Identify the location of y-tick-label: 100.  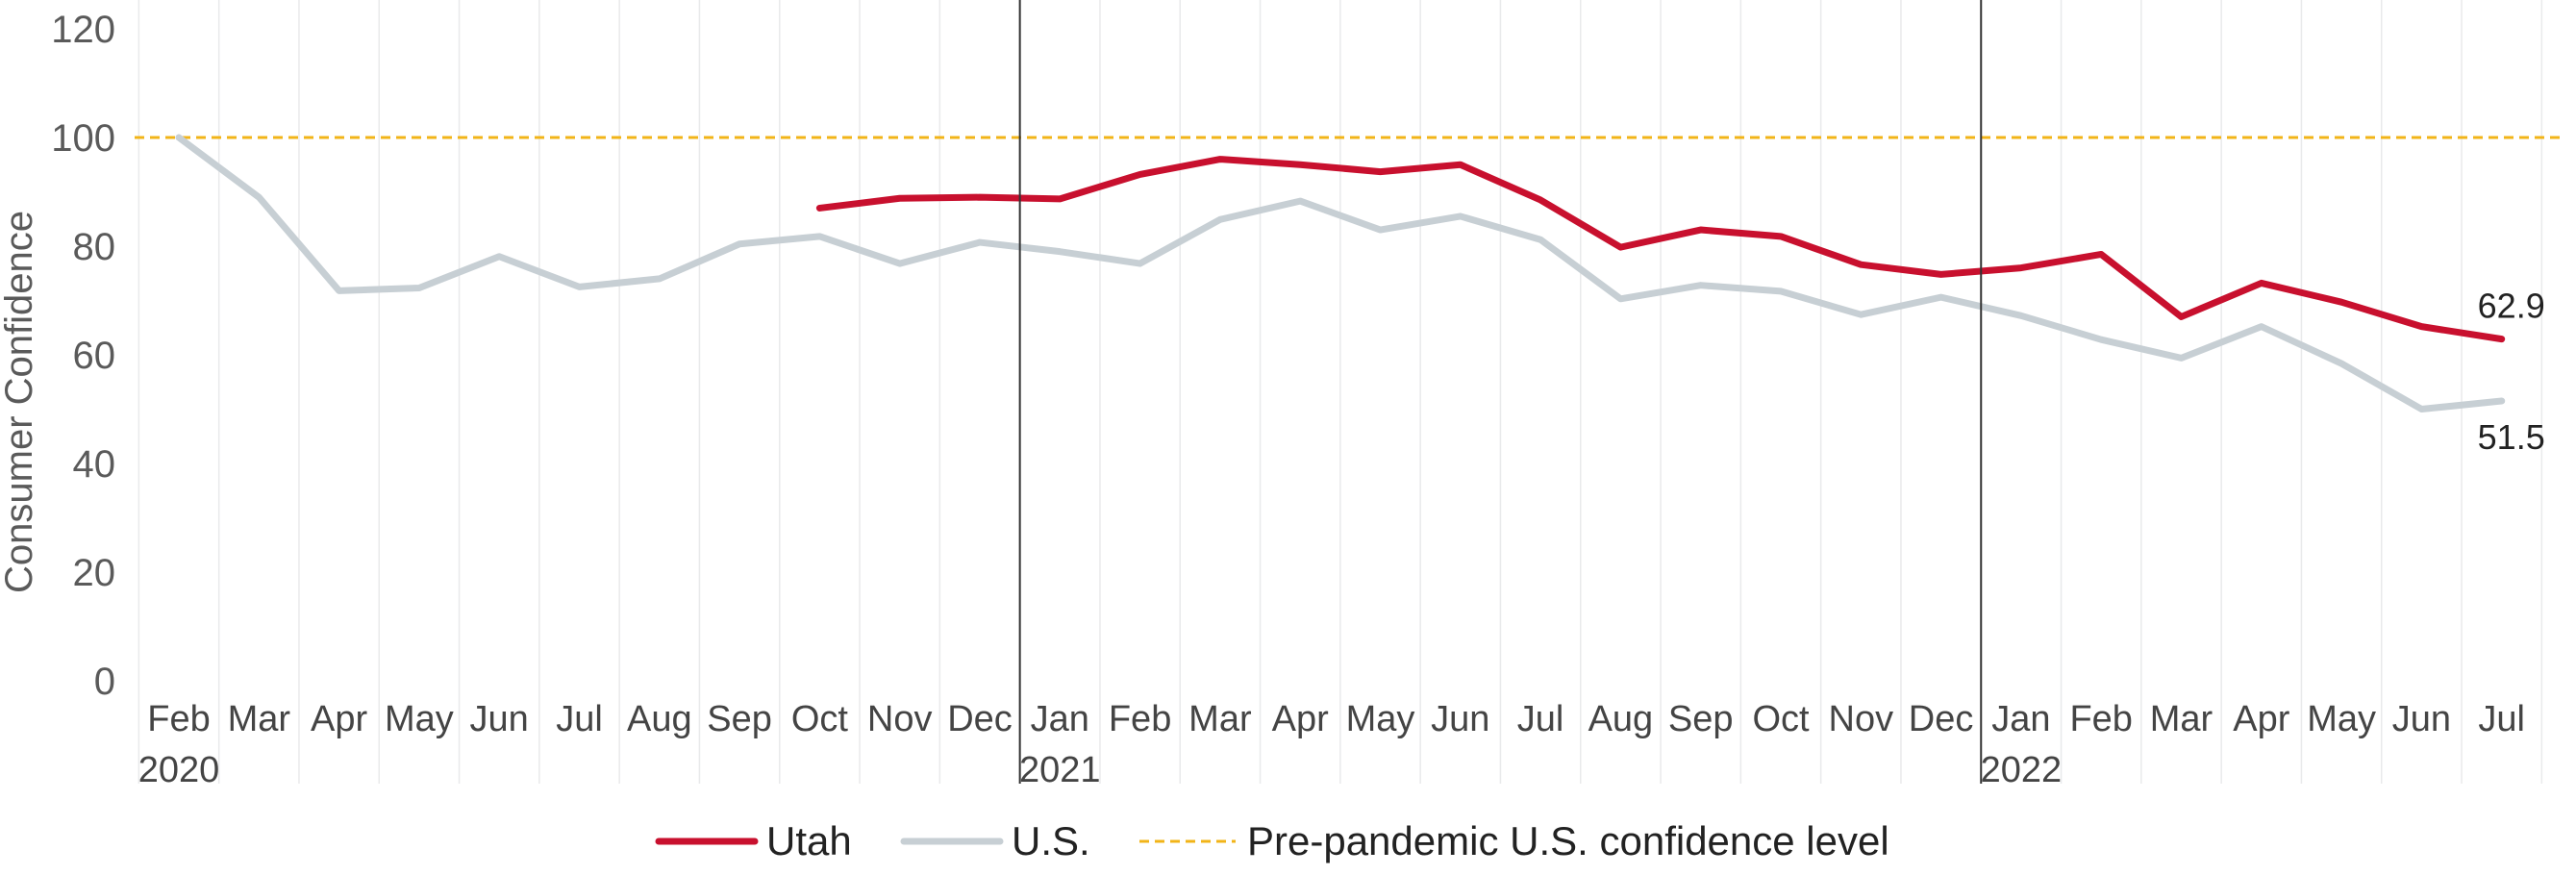
(83, 138).